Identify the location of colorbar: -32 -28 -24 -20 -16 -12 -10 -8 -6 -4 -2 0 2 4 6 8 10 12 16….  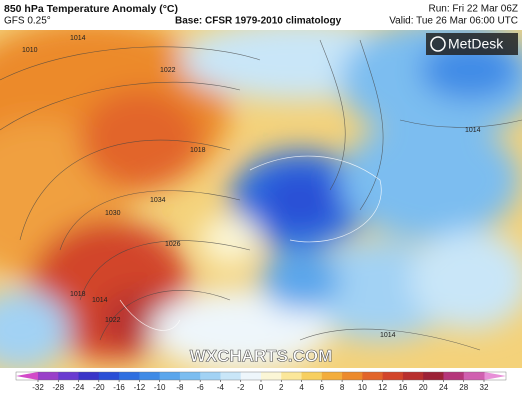
(261, 381).